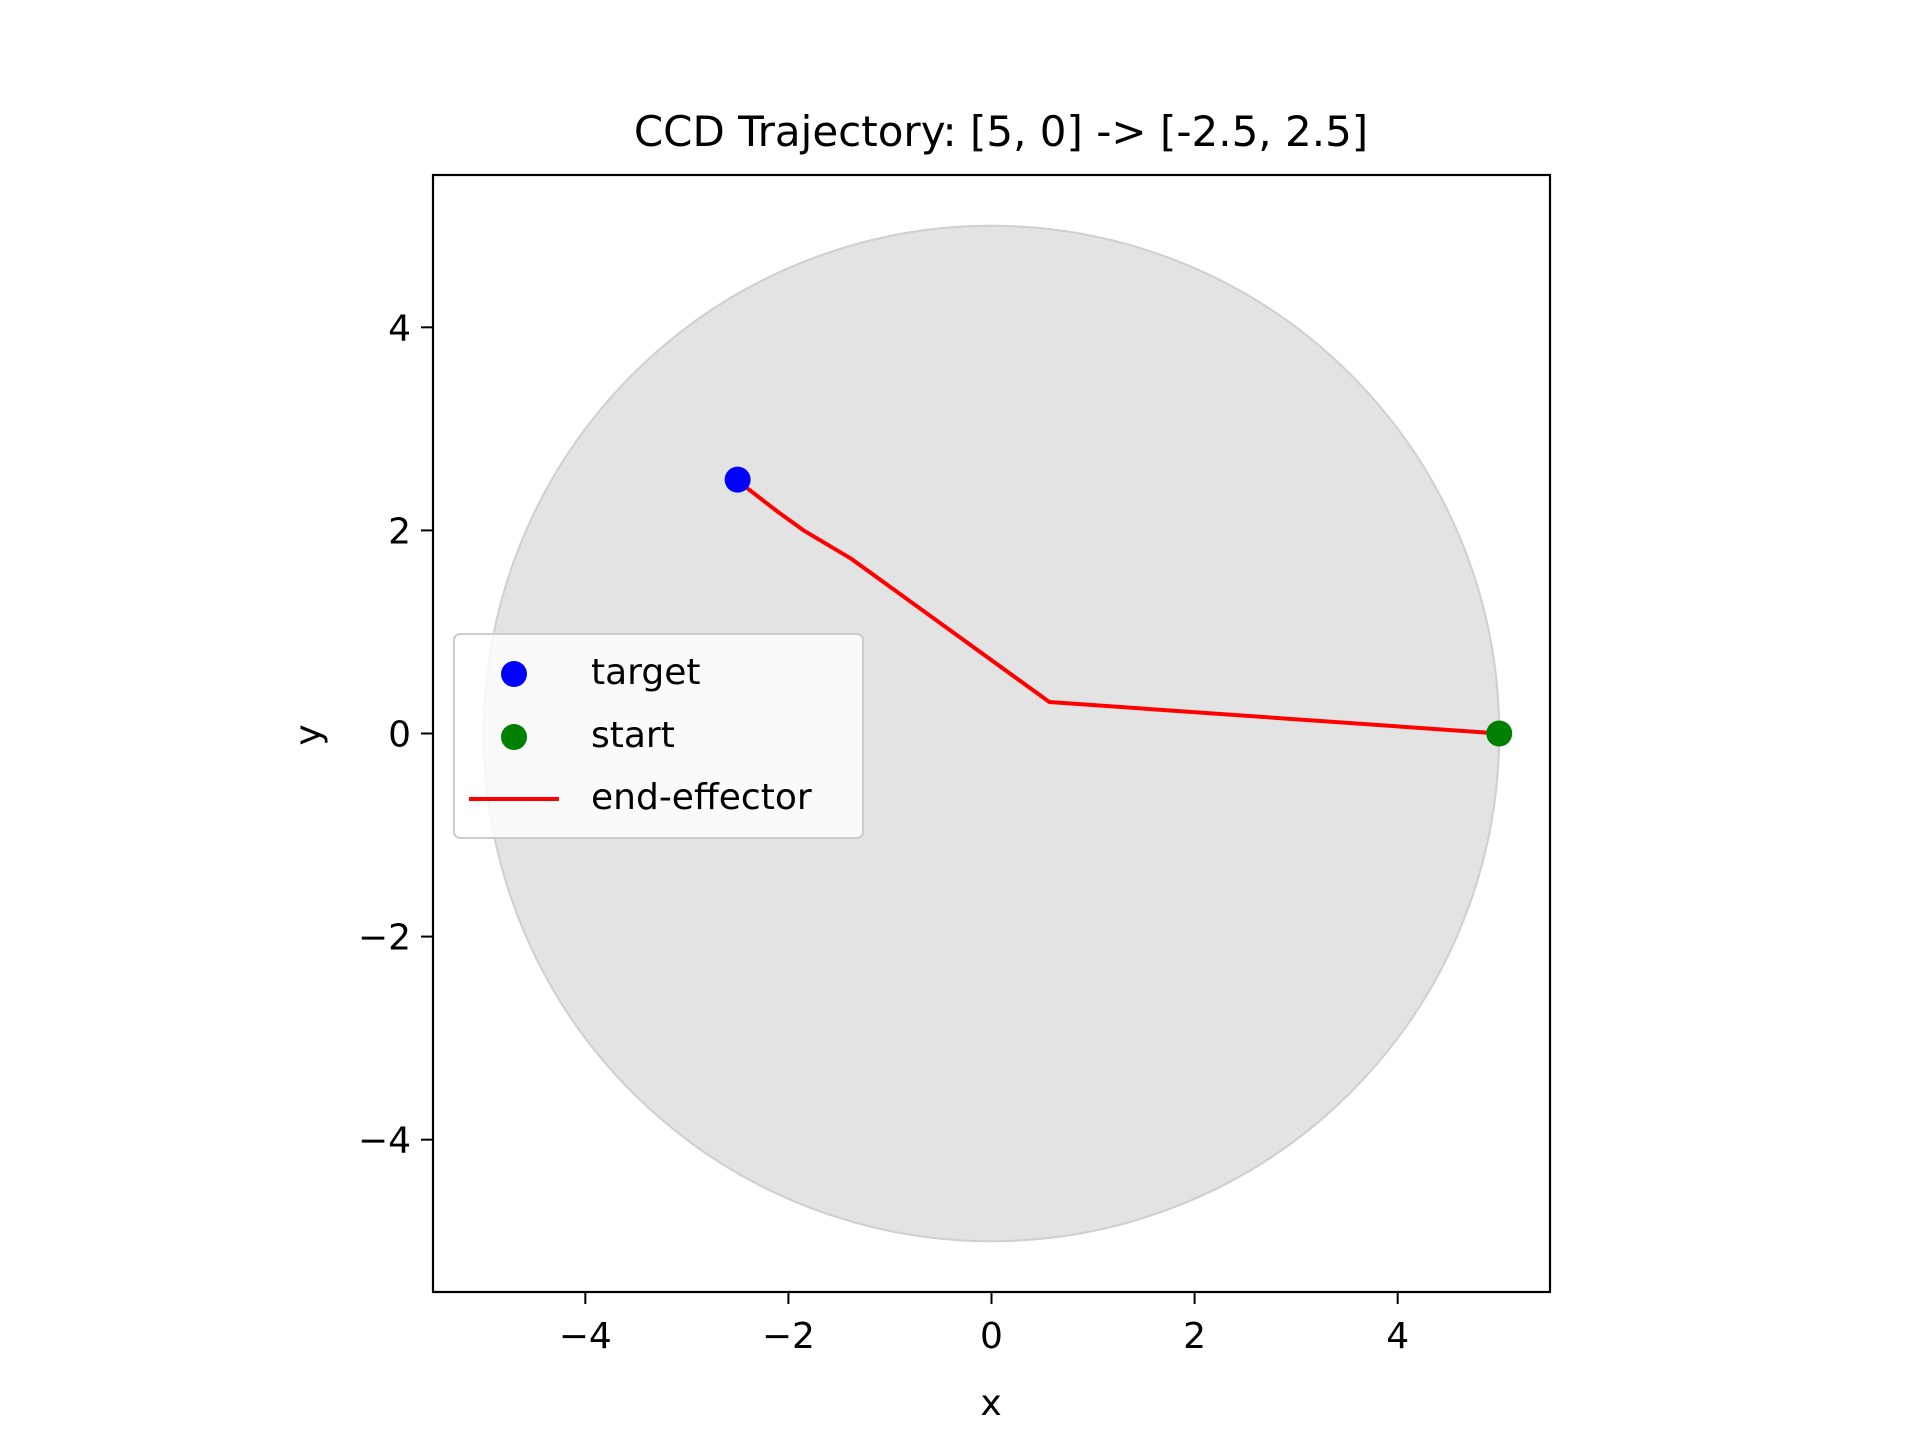 The height and width of the screenshot is (1440, 1920). What do you see at coordinates (384, 938) in the screenshot?
I see `y-tick-label: −2` at bounding box center [384, 938].